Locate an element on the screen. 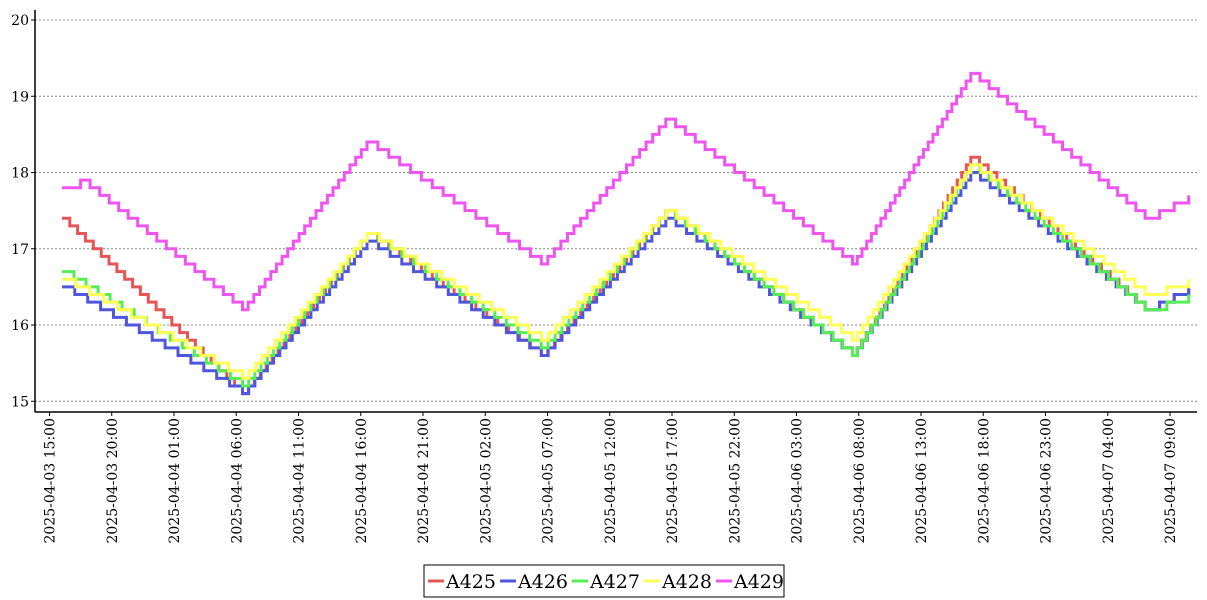  y-tick-label: 18 is located at coordinates (20, 174).